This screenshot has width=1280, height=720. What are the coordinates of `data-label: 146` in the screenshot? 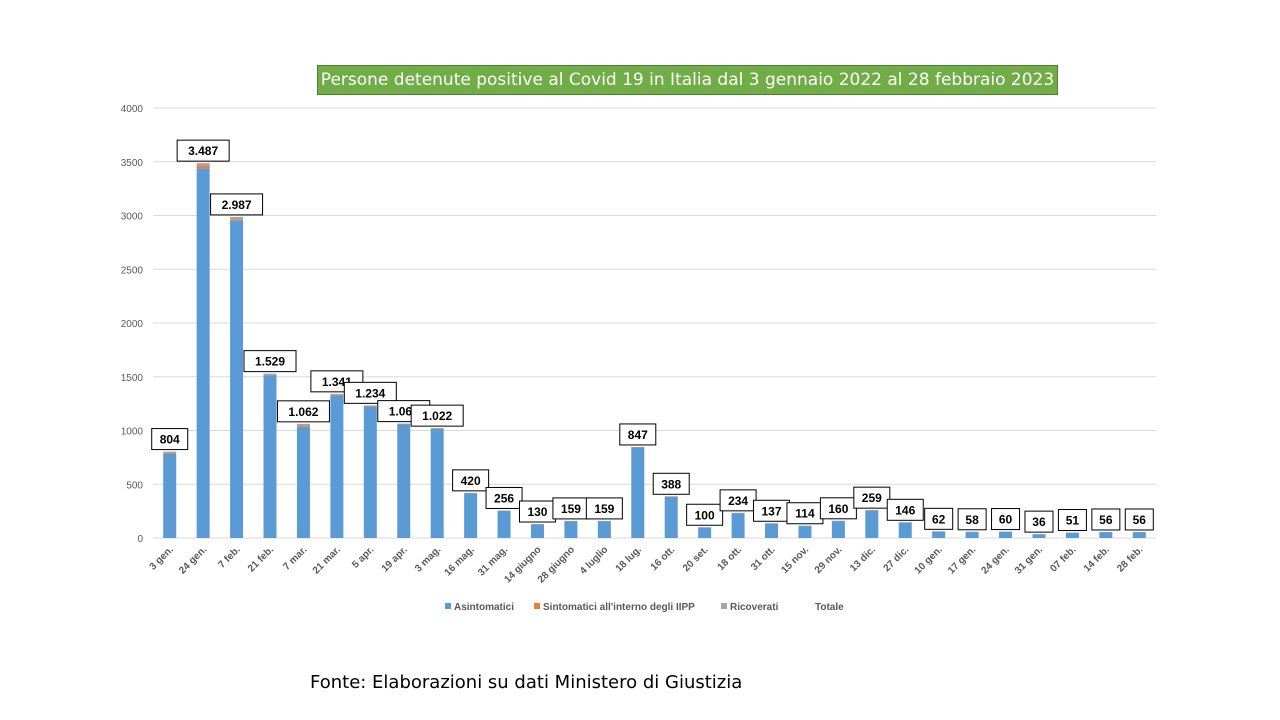 It's located at (905, 510).